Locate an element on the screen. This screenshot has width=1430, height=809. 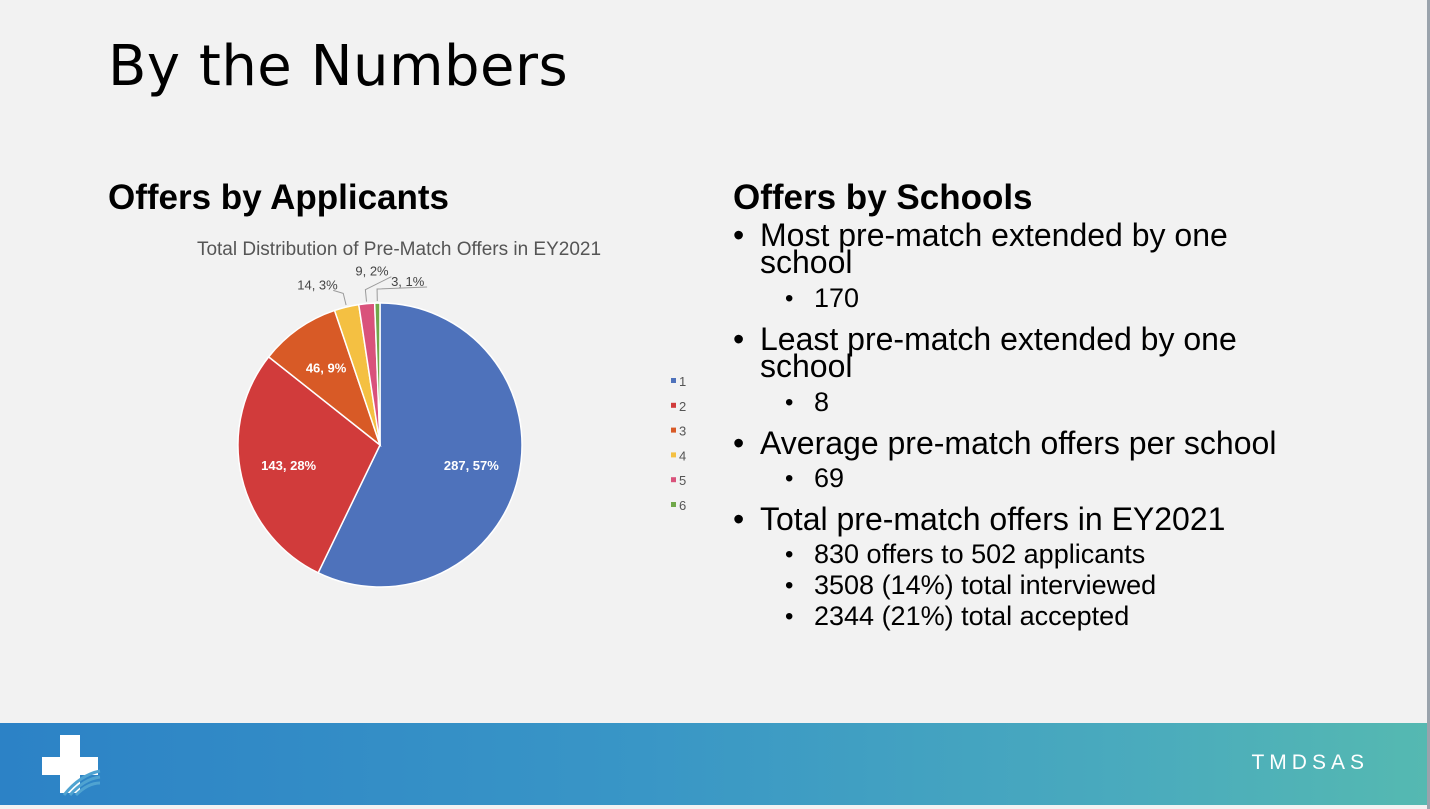
legend-label-6: 6 is located at coordinates (682, 505).